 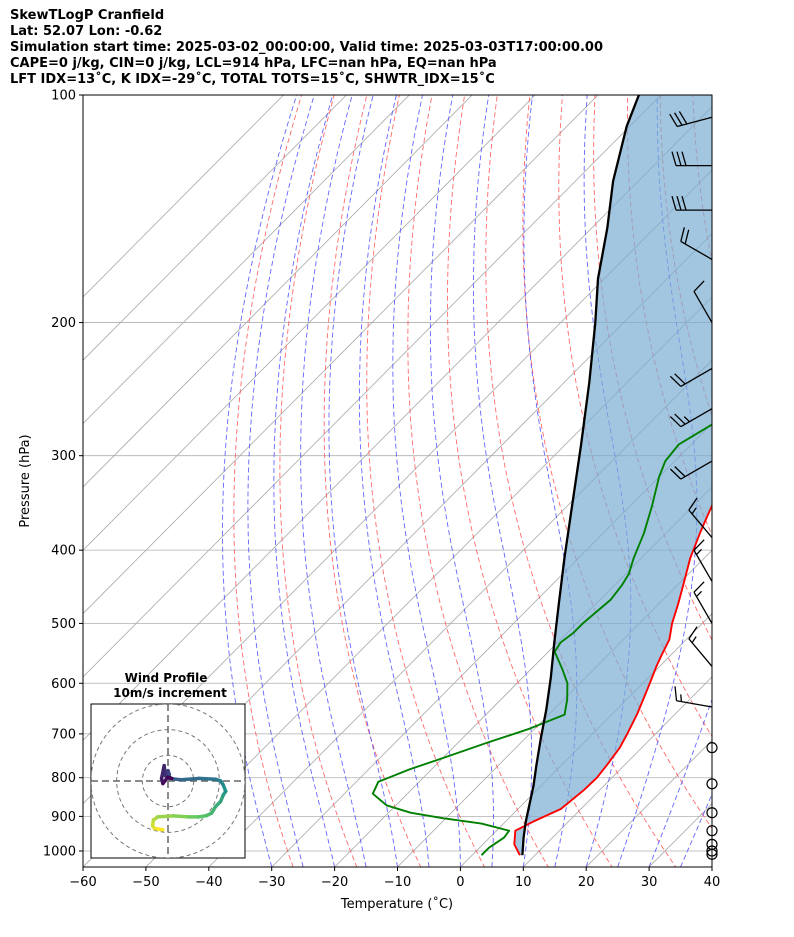 I want to click on x-axis-label: Temperature (˚C), so click(x=396, y=904).